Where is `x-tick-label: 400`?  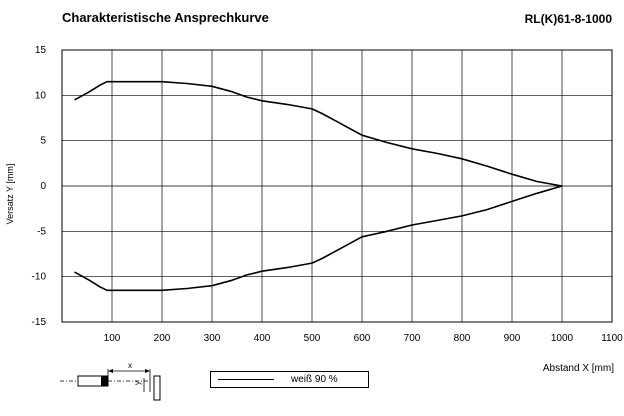
x-tick-label: 400 is located at coordinates (262, 338).